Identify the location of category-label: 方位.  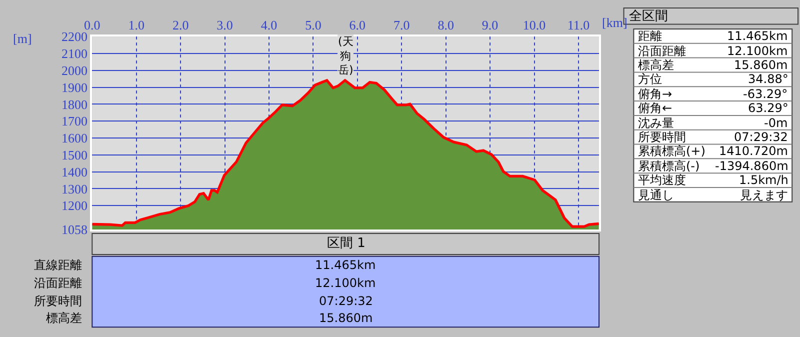
(650, 79).